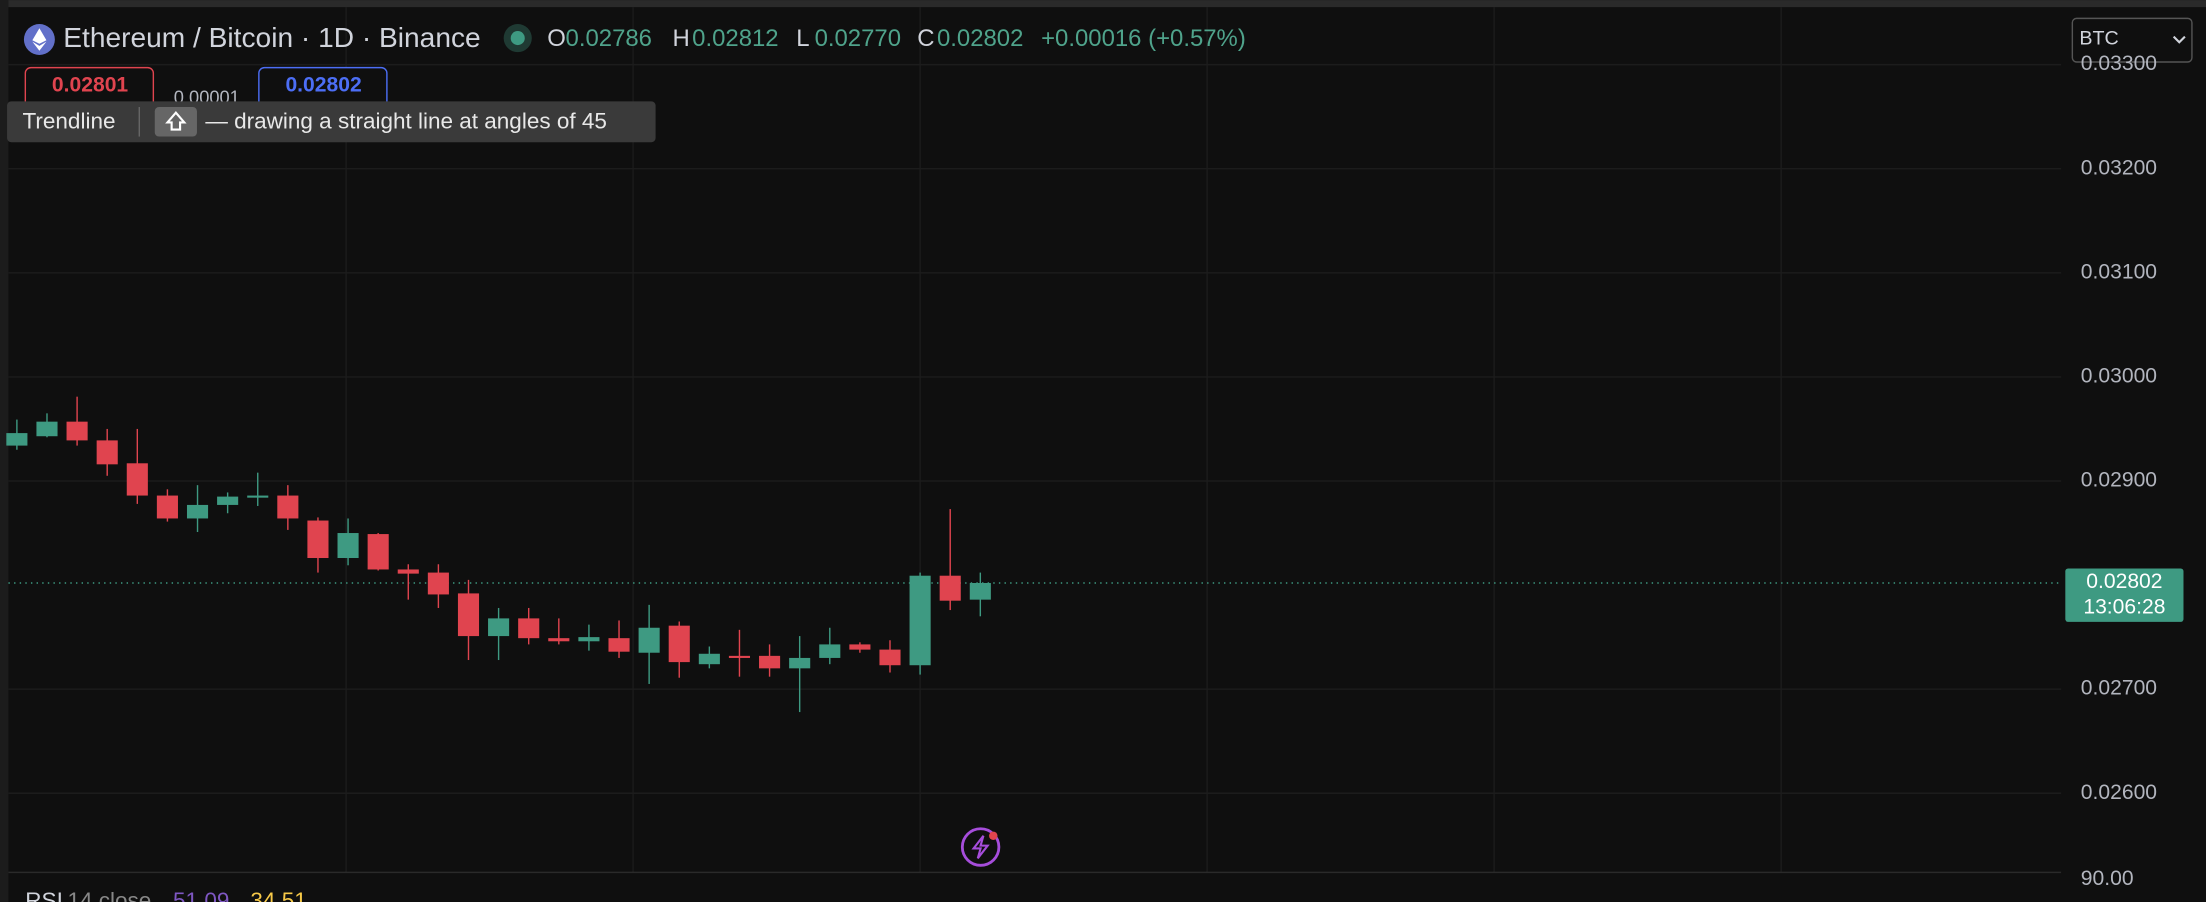 The width and height of the screenshot is (2206, 902). Describe the element at coordinates (278, 895) in the screenshot. I see `rsi-value2: 34.51` at that location.